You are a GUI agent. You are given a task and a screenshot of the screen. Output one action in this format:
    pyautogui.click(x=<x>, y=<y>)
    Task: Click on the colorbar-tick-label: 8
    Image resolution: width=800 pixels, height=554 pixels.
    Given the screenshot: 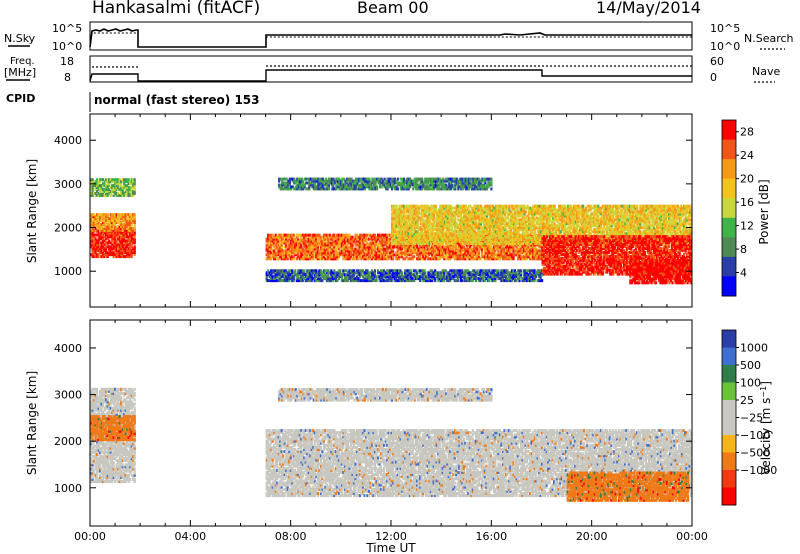 What is the action you would take?
    pyautogui.click(x=743, y=249)
    